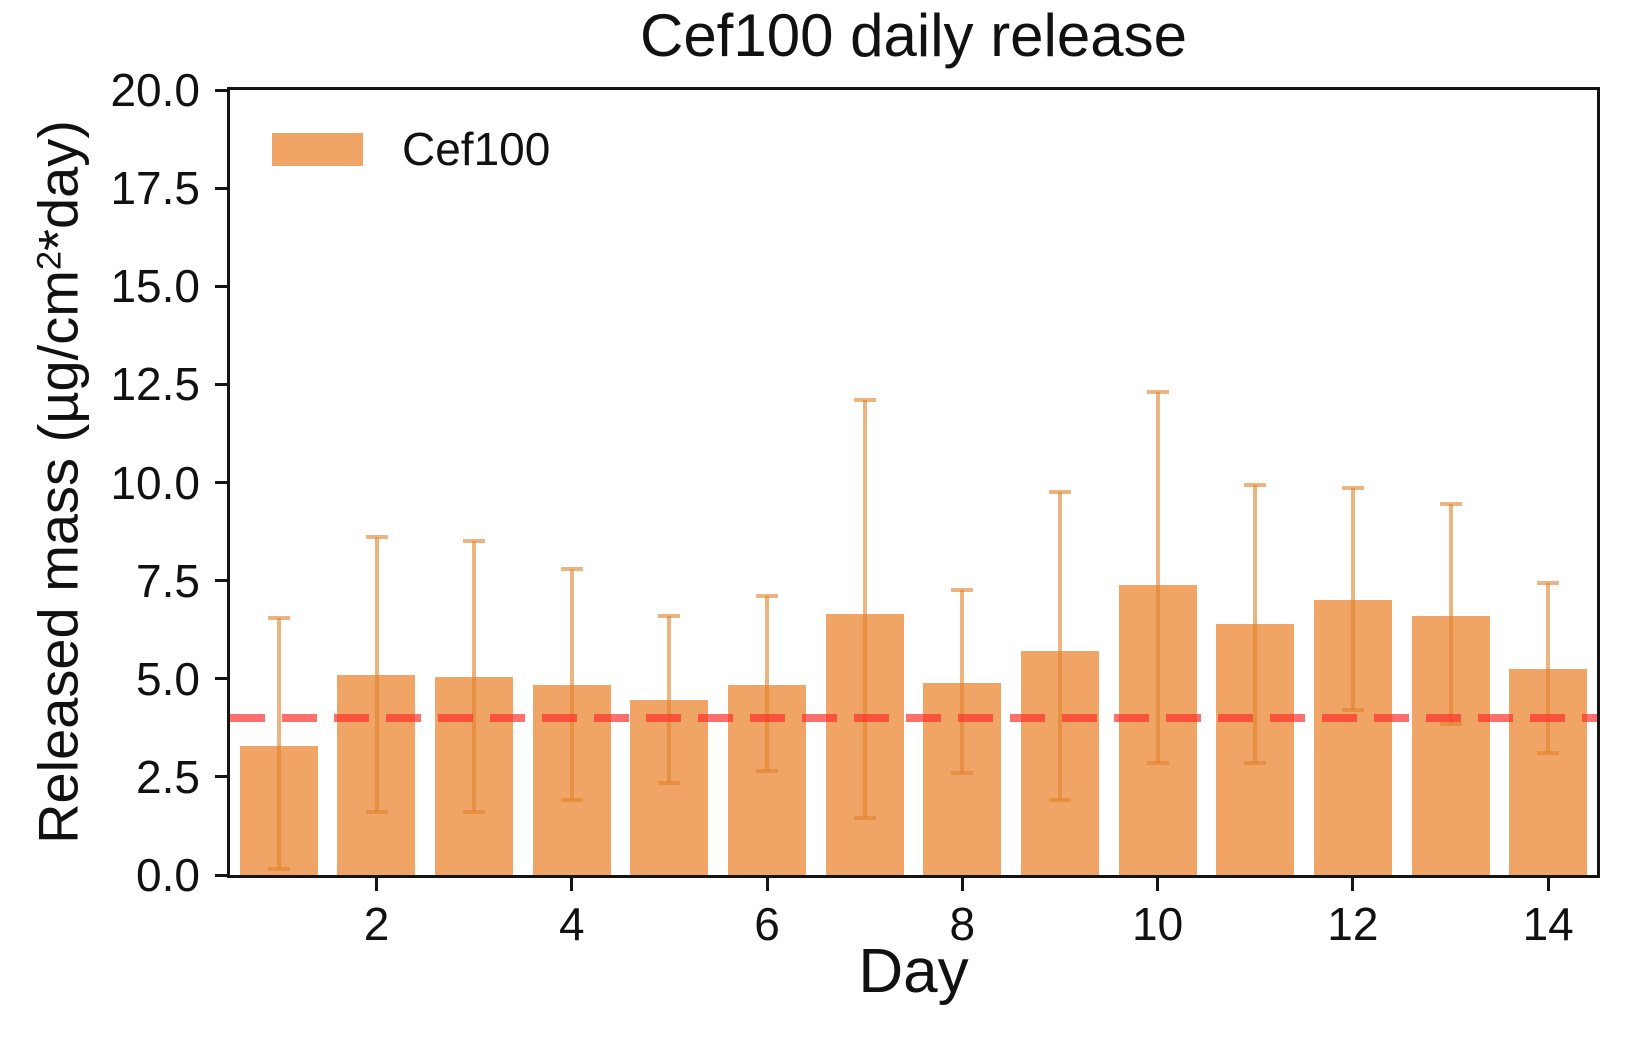  Describe the element at coordinates (913, 718) in the screenshot. I see `threshold-line` at that location.